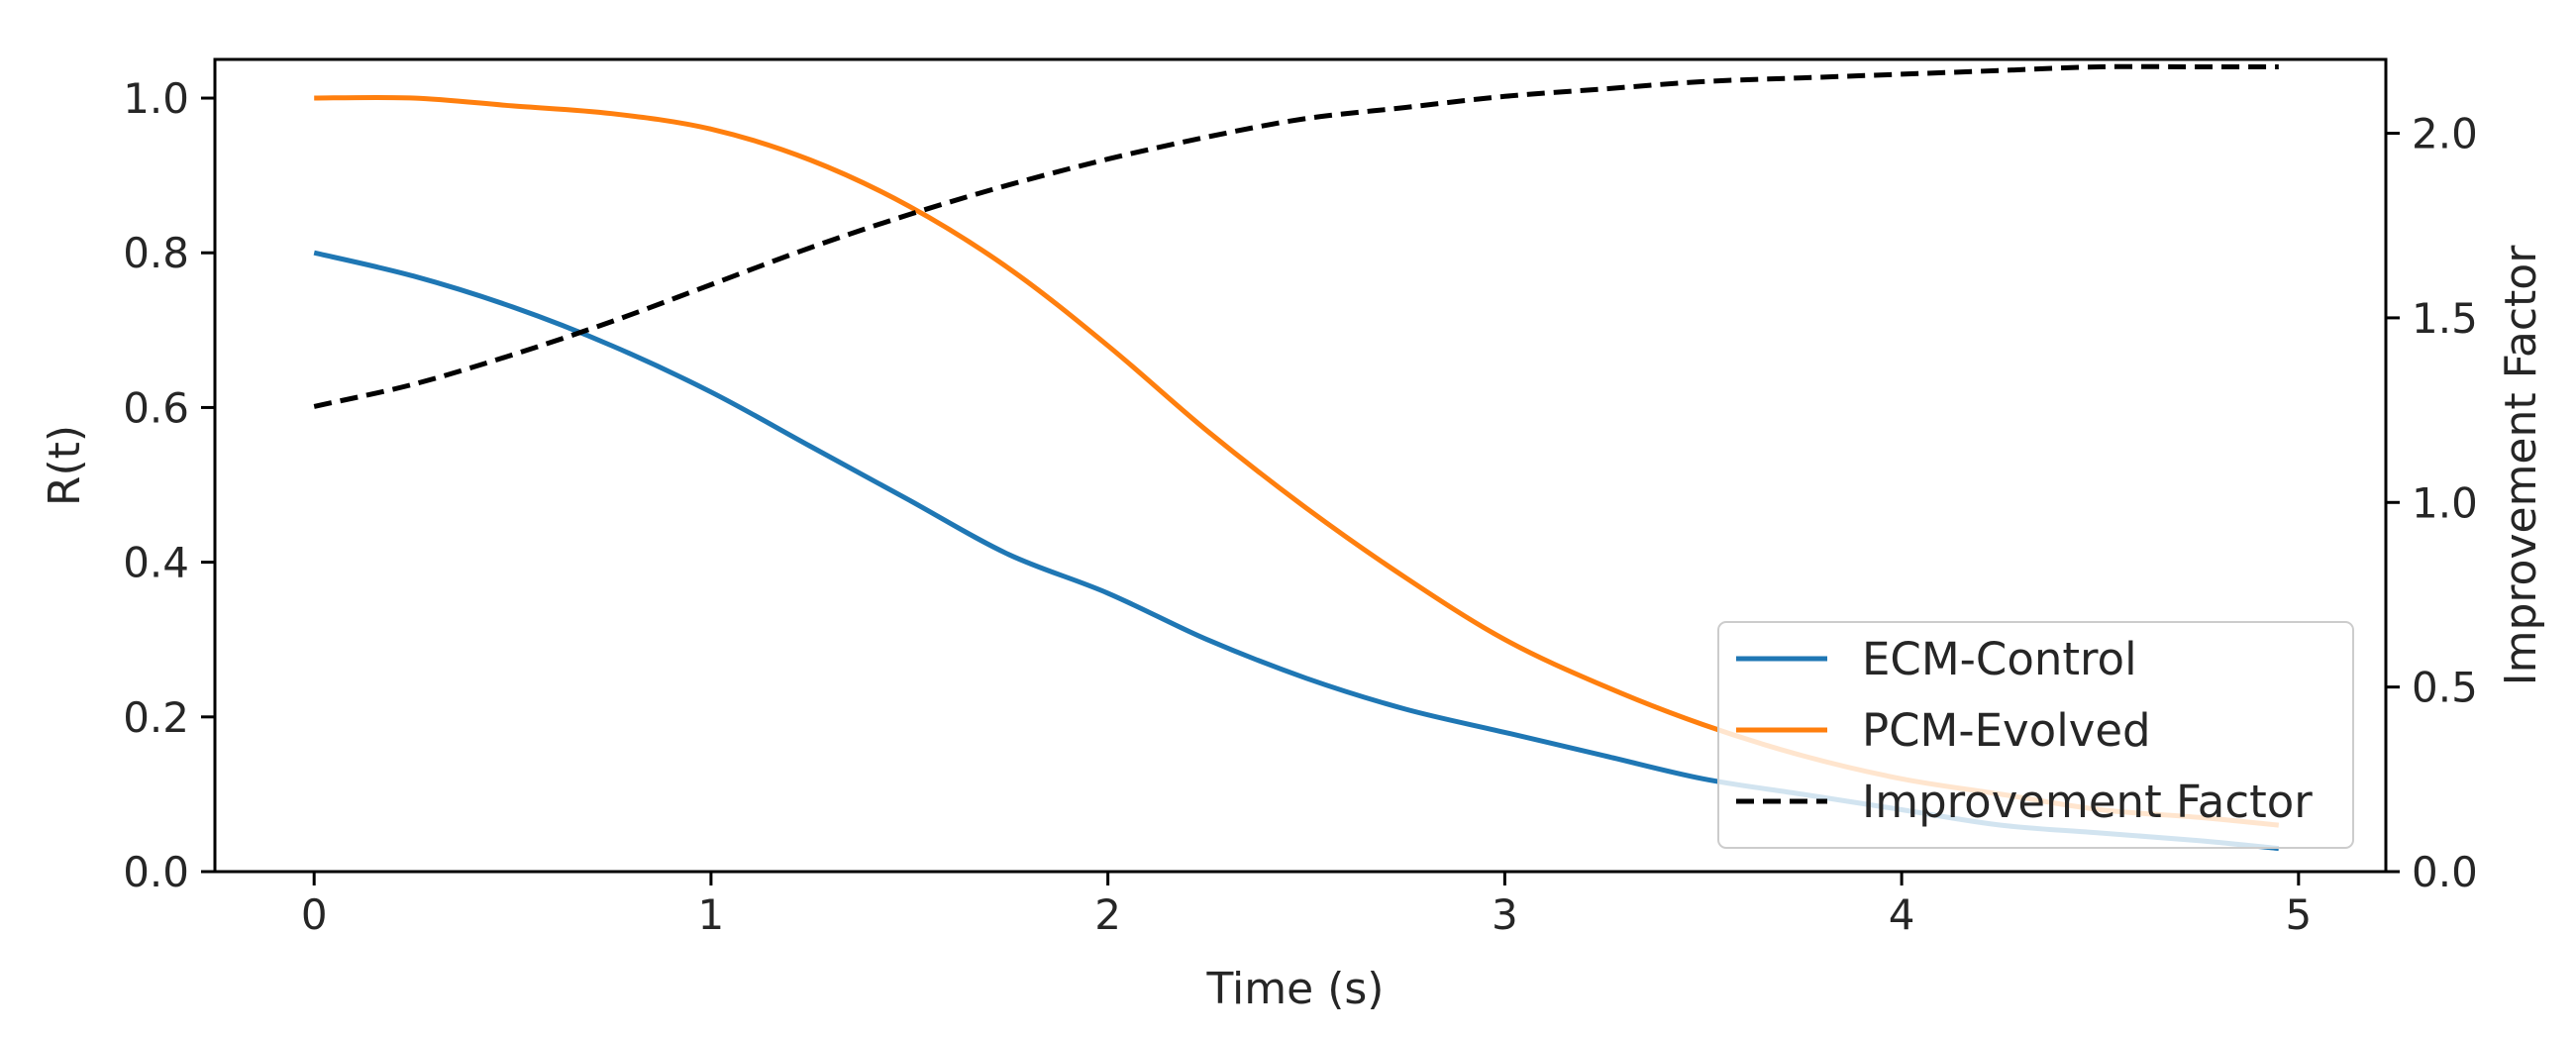  I want to click on x-tick-label: 3, so click(1505, 914).